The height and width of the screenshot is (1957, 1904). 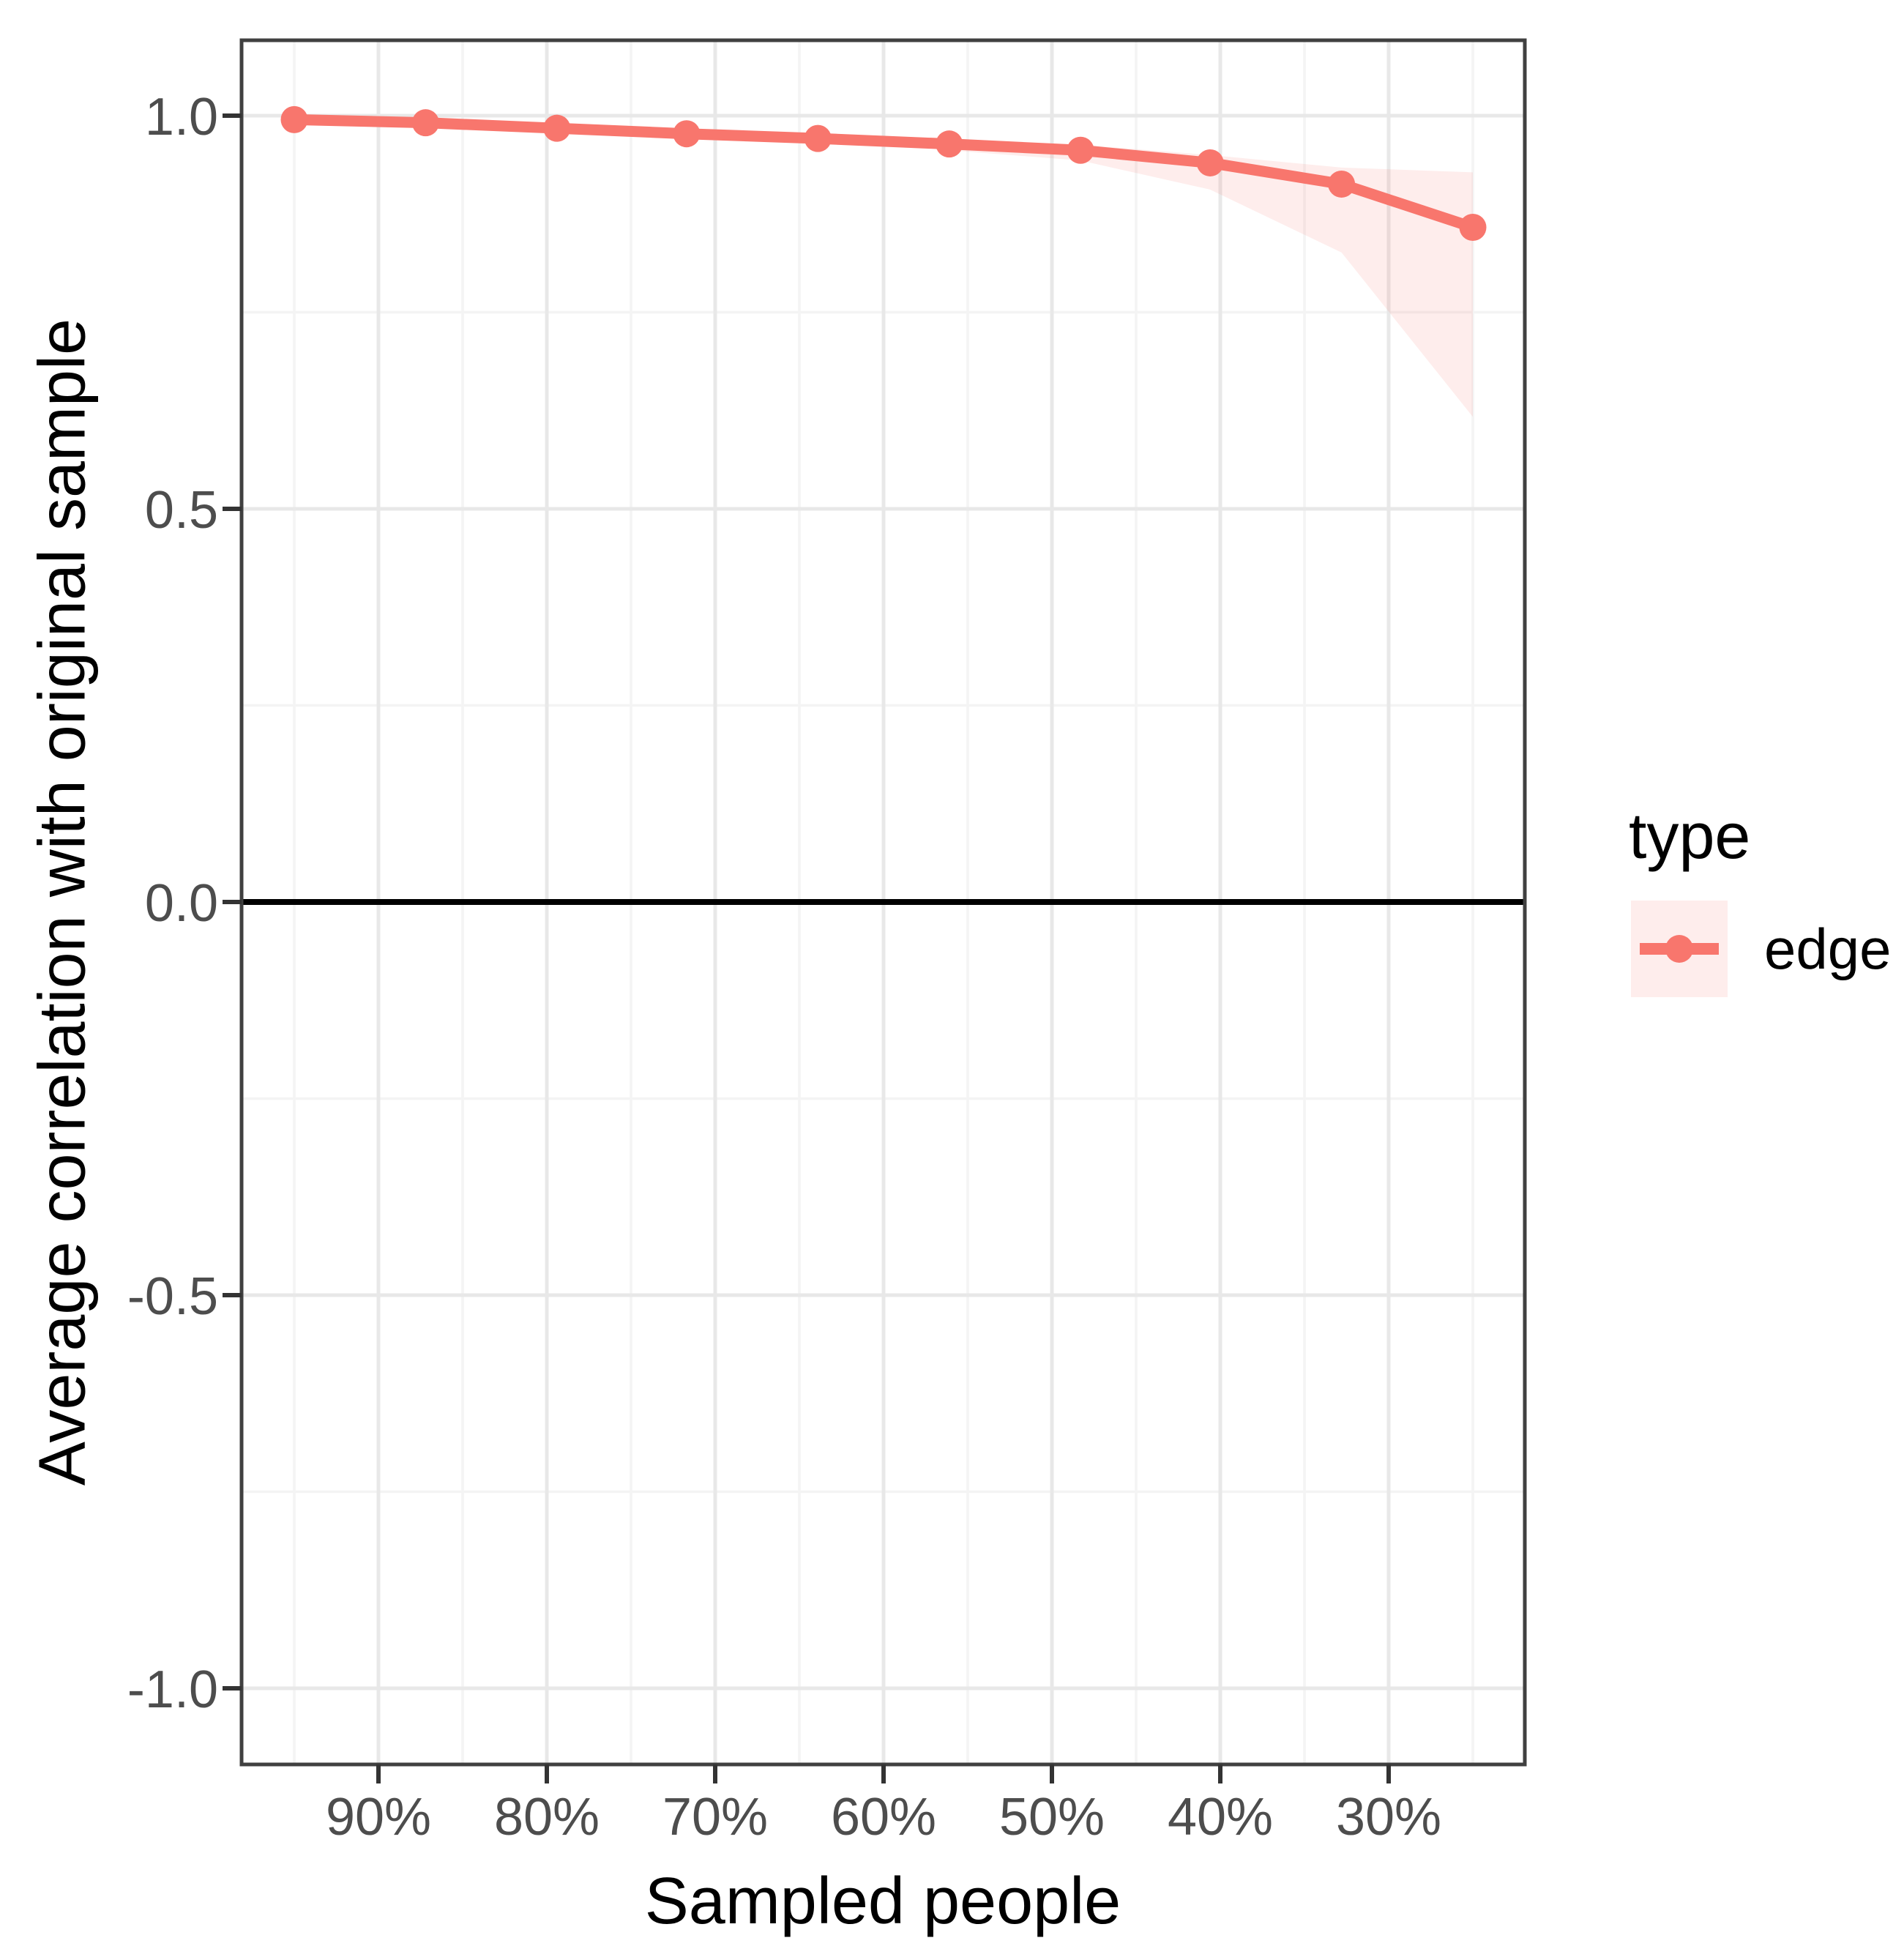 I want to click on edge-line, so click(x=883, y=173).